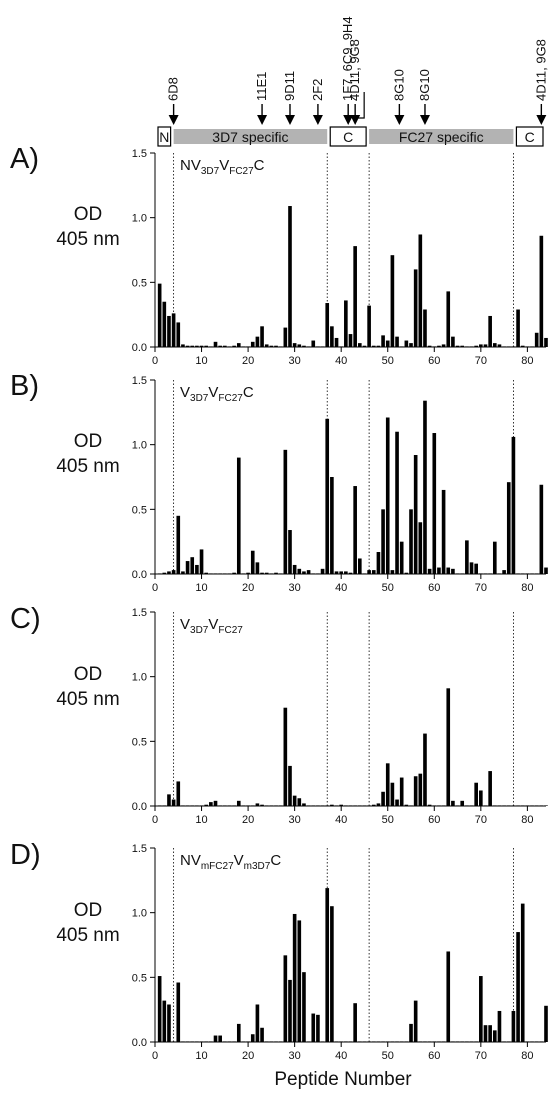  Describe the element at coordinates (248, 820) in the screenshot. I see `x-tick-label: 20` at that location.